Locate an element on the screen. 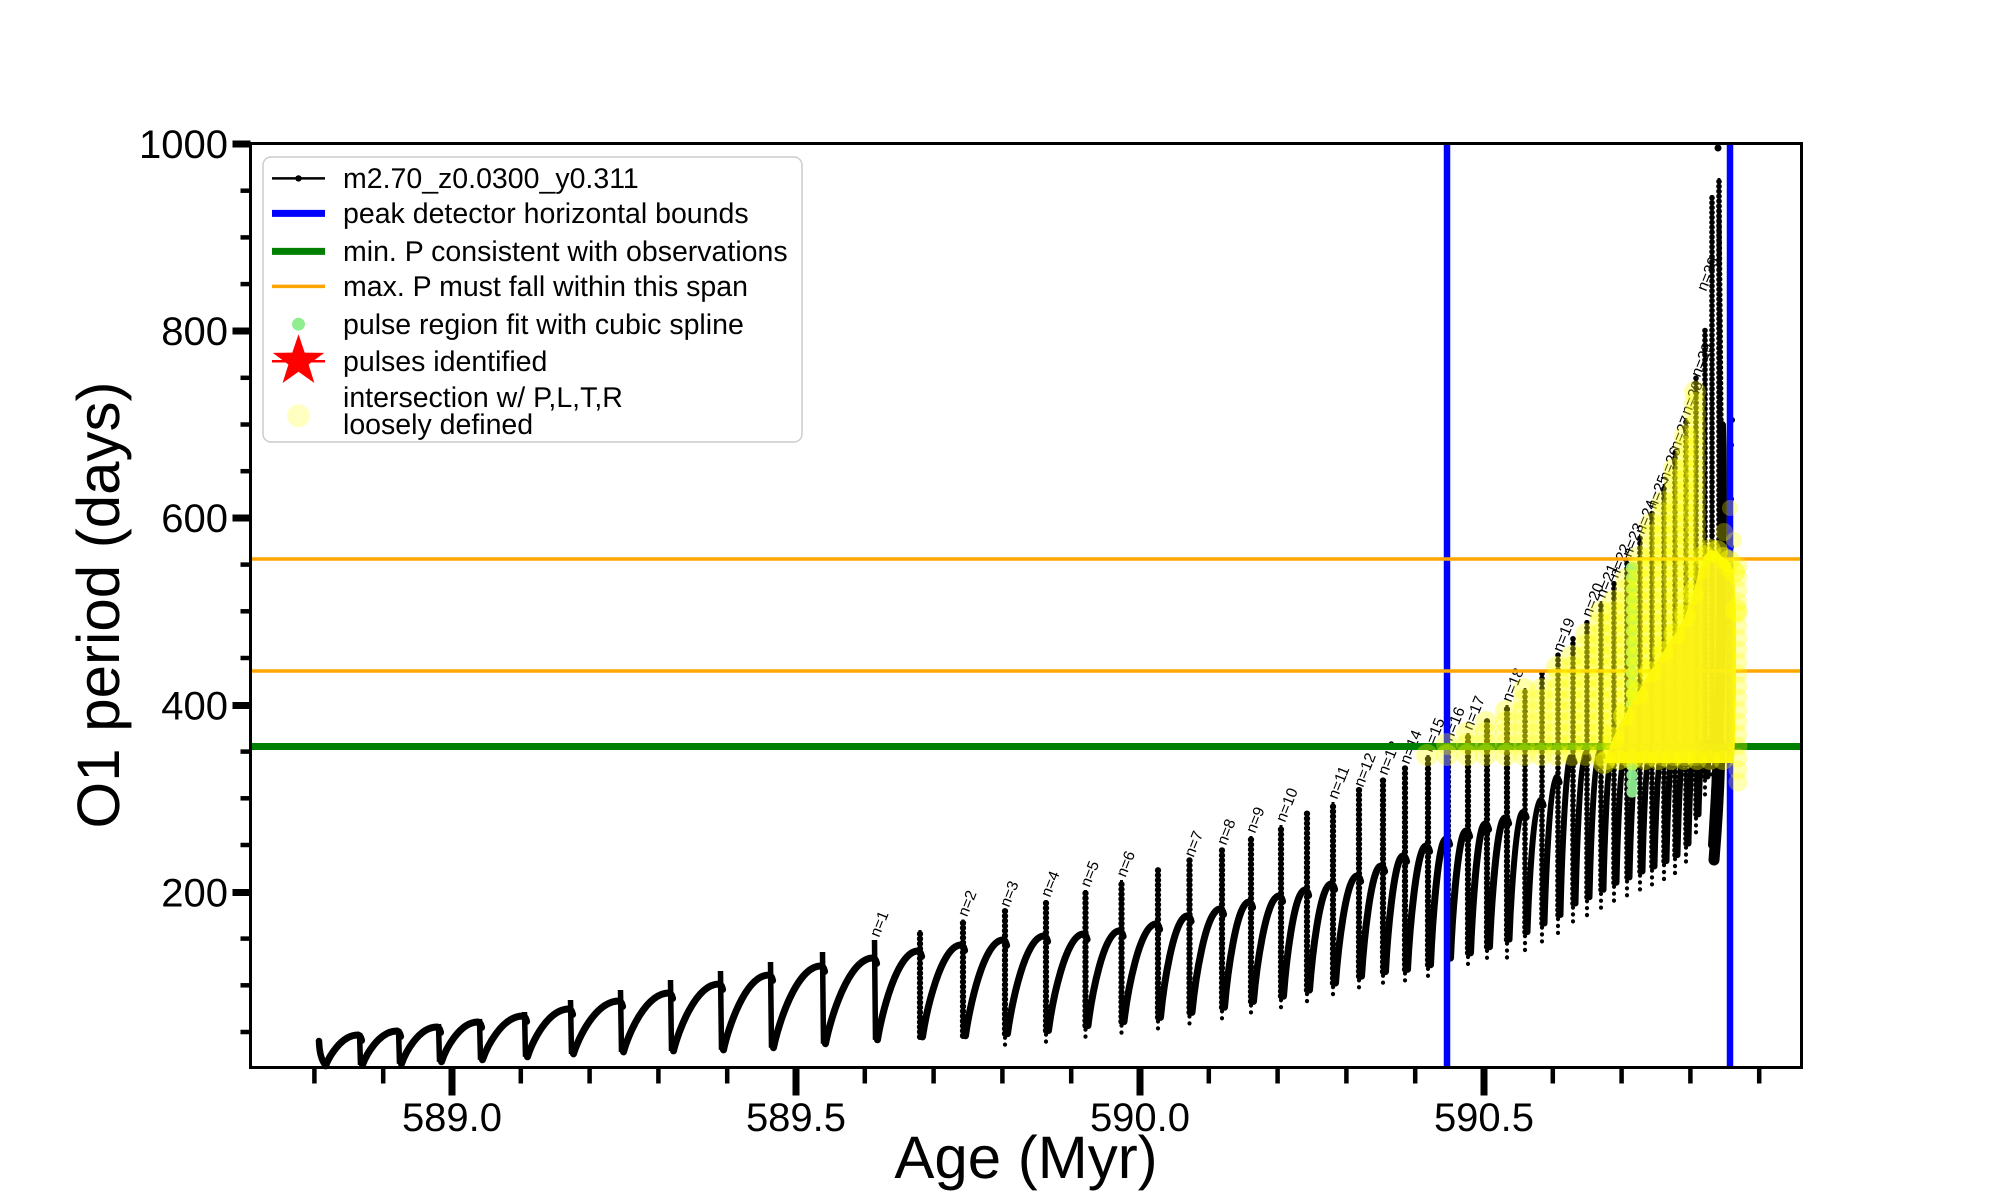 This screenshot has width=2000, height=1200. svg-text: 590.0 is located at coordinates (1140, 1118).